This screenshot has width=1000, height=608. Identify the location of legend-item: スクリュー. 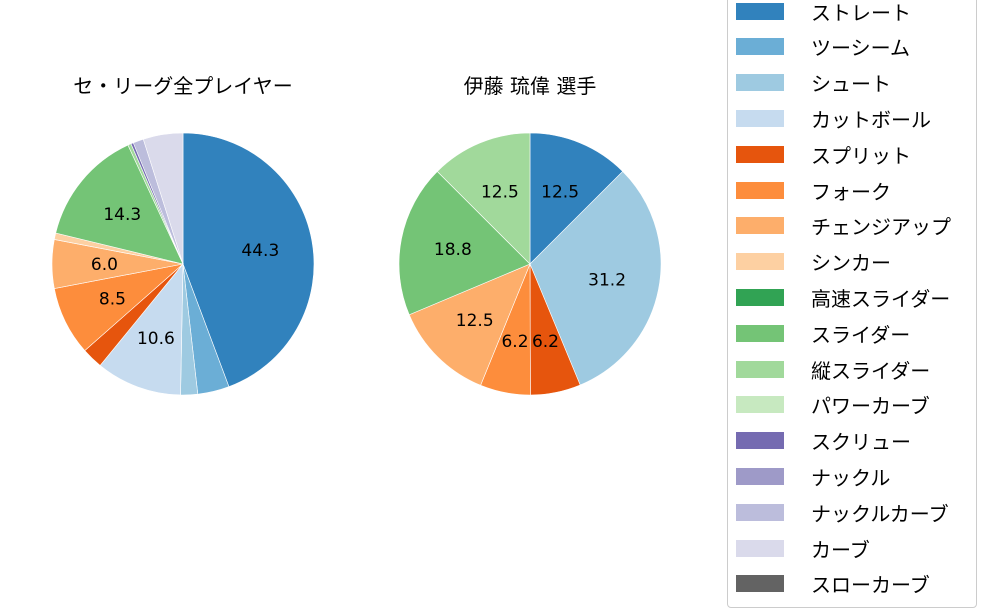
(823, 442).